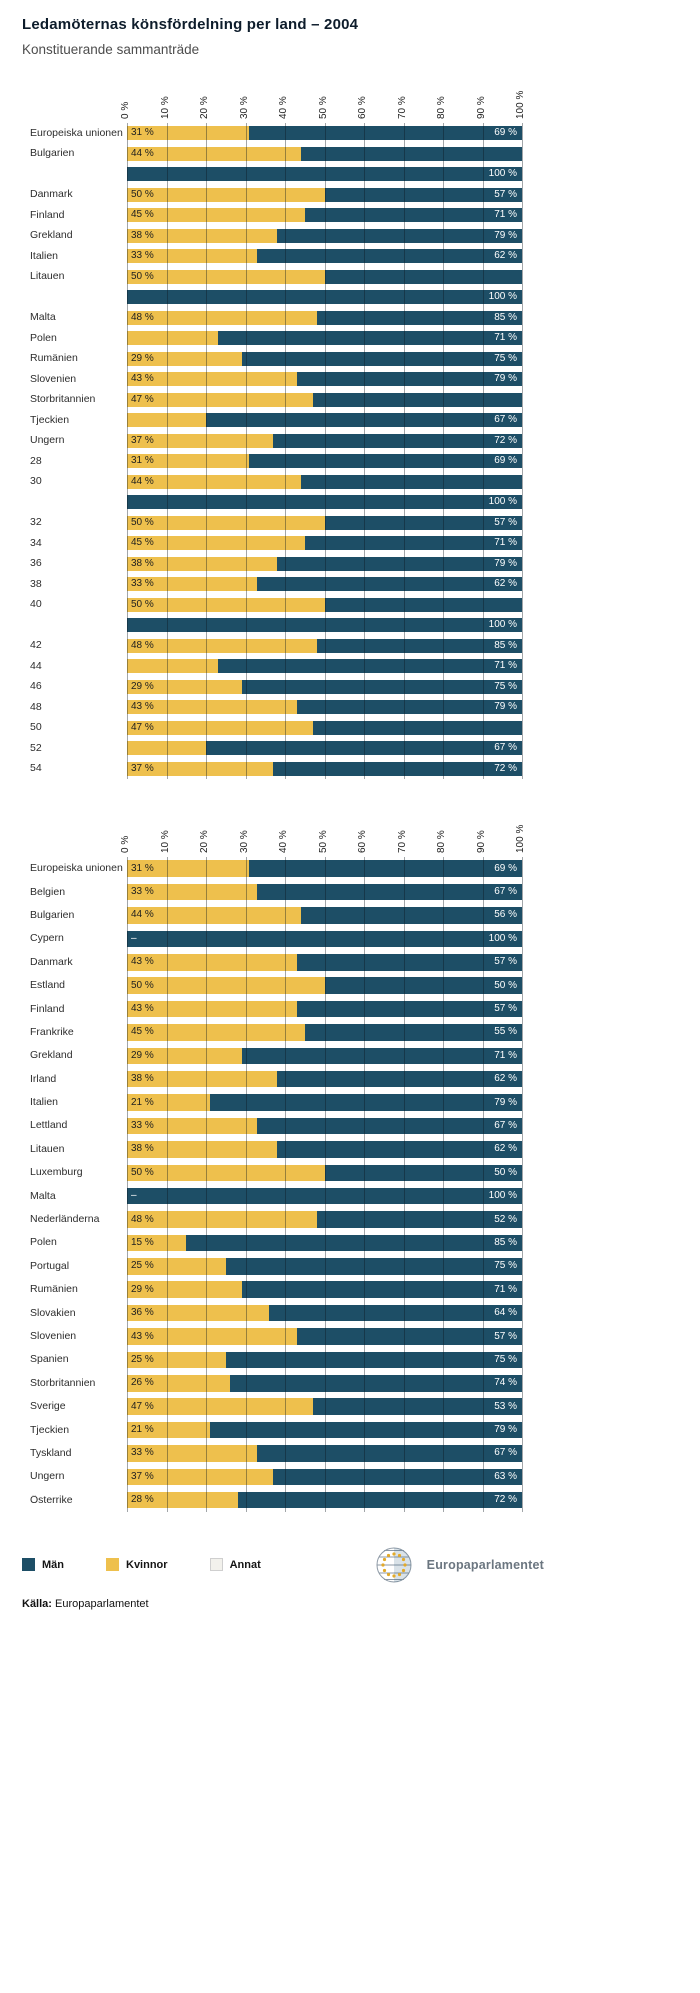 The width and height of the screenshot is (700, 1993). Describe the element at coordinates (36, 605) in the screenshot. I see `country-label: 40` at that location.